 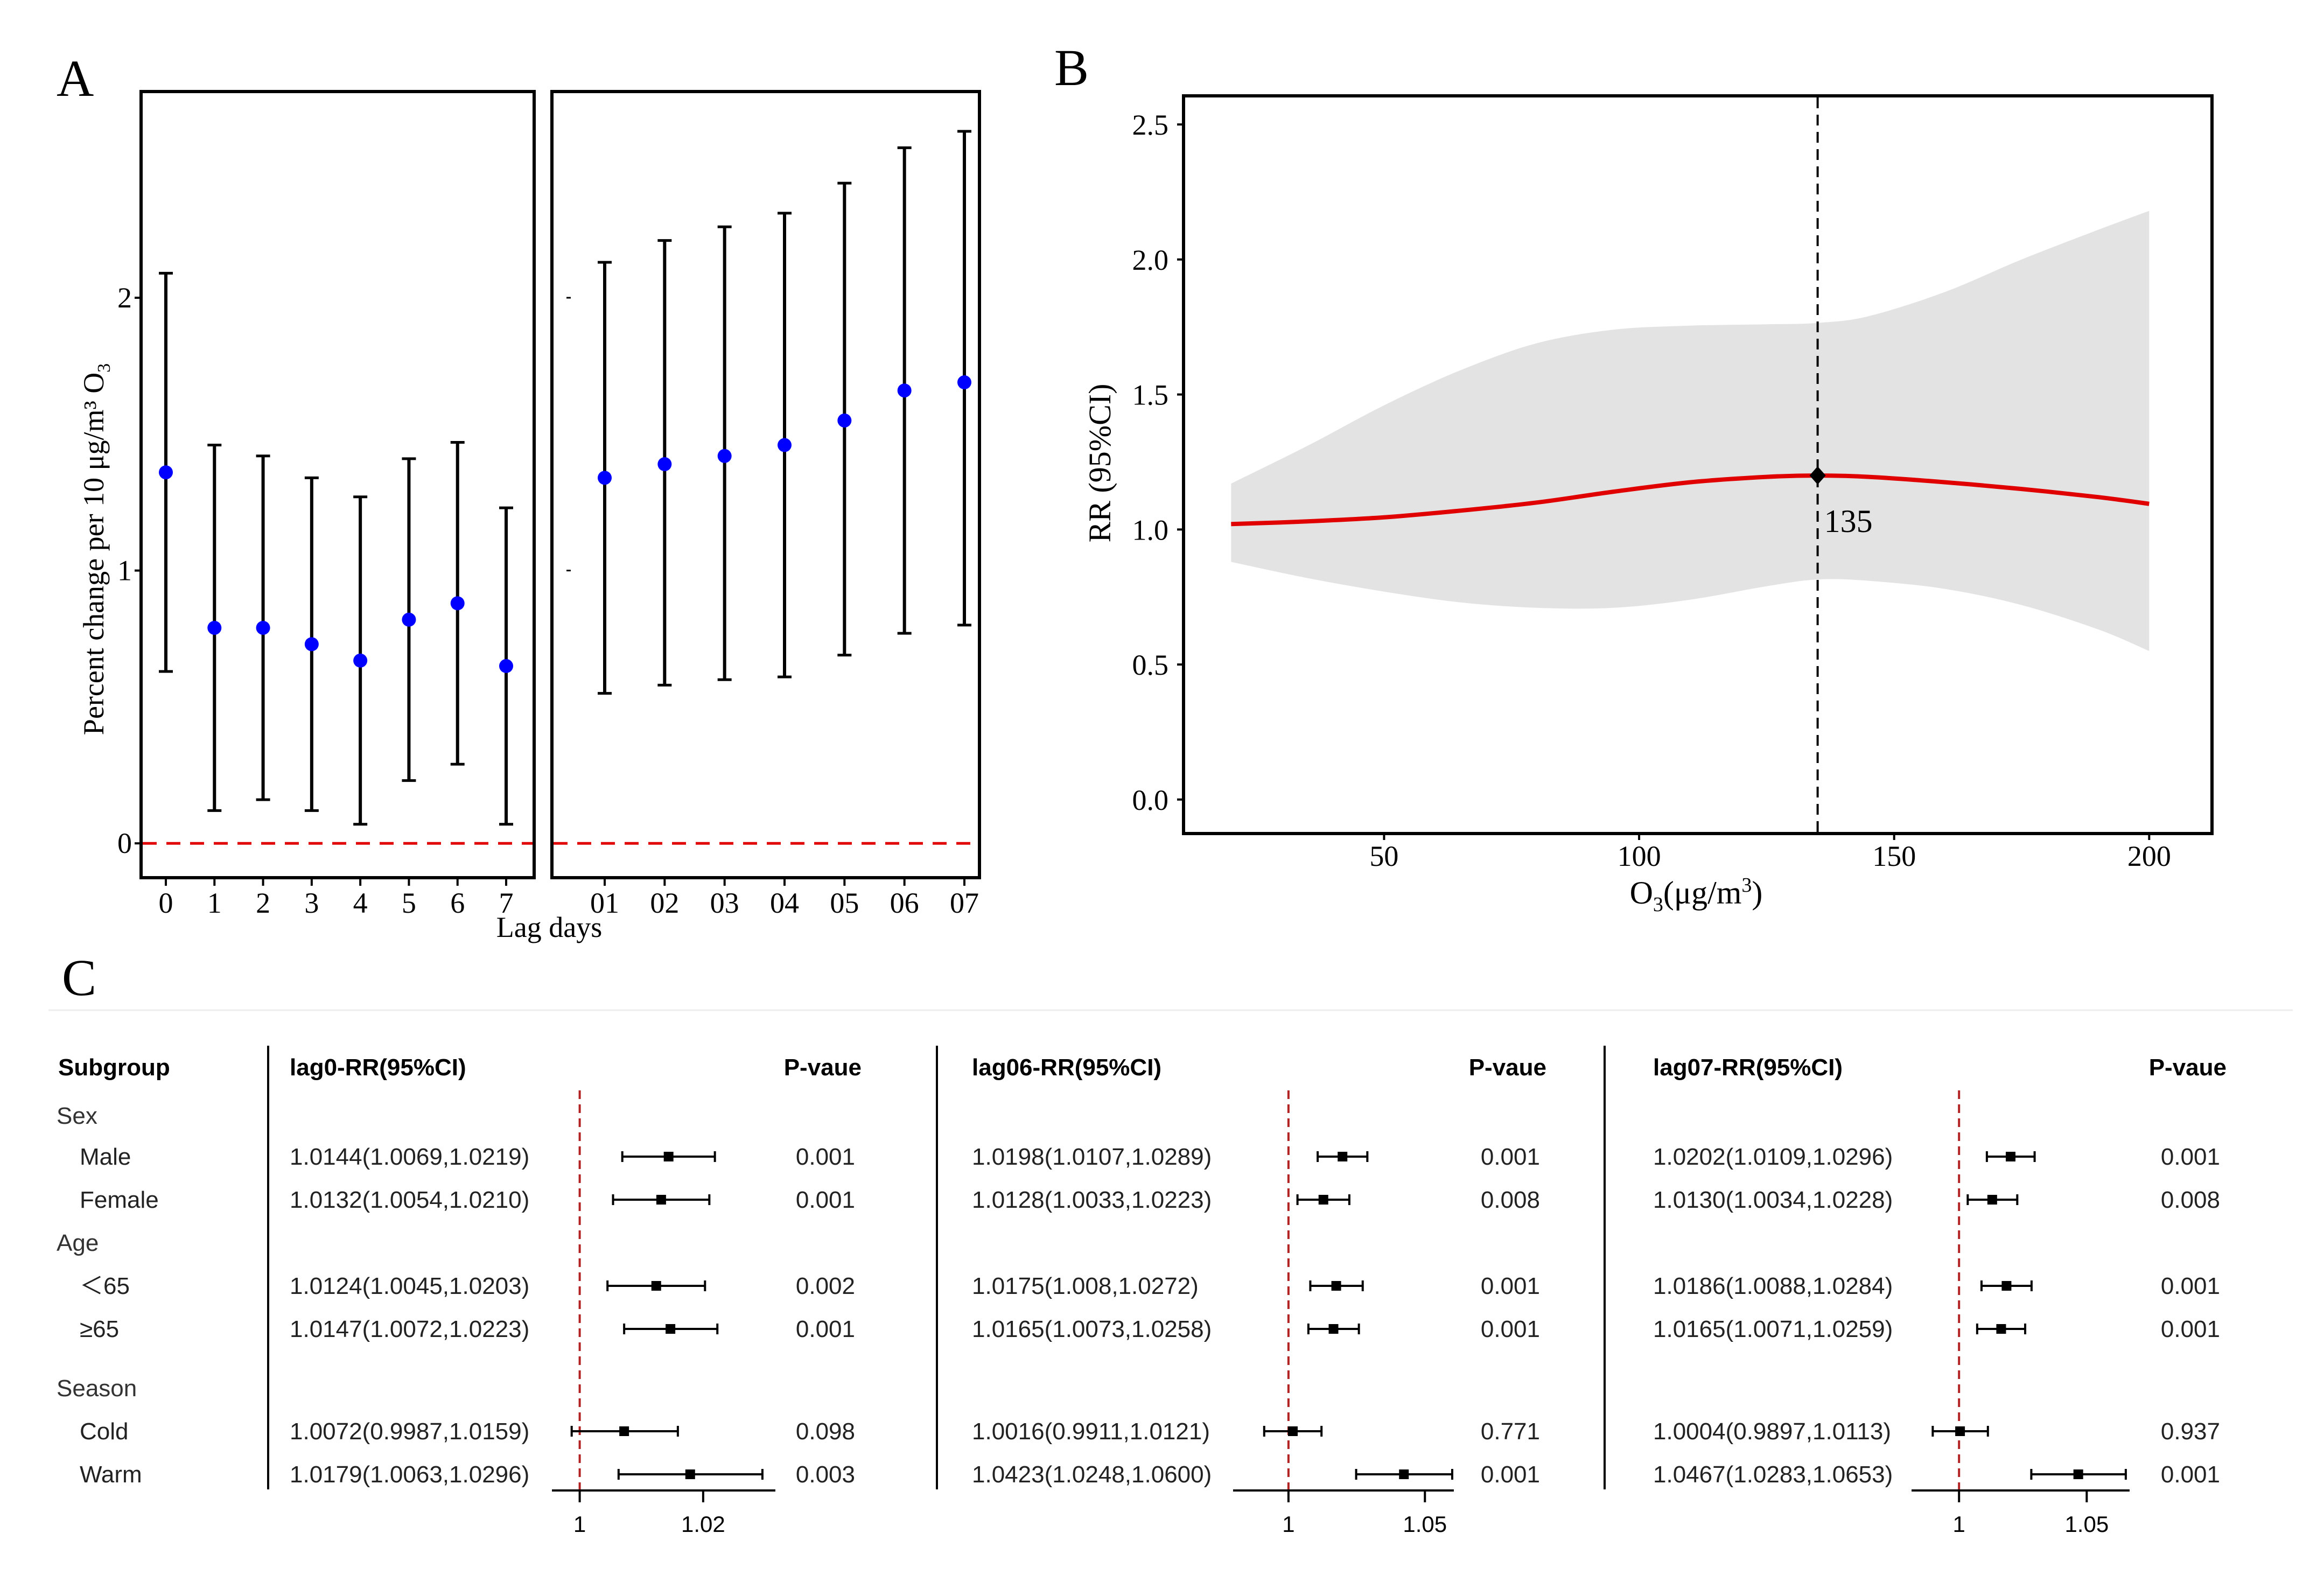 I want to click on panel-a-y-tick-label: 0, so click(x=124, y=843).